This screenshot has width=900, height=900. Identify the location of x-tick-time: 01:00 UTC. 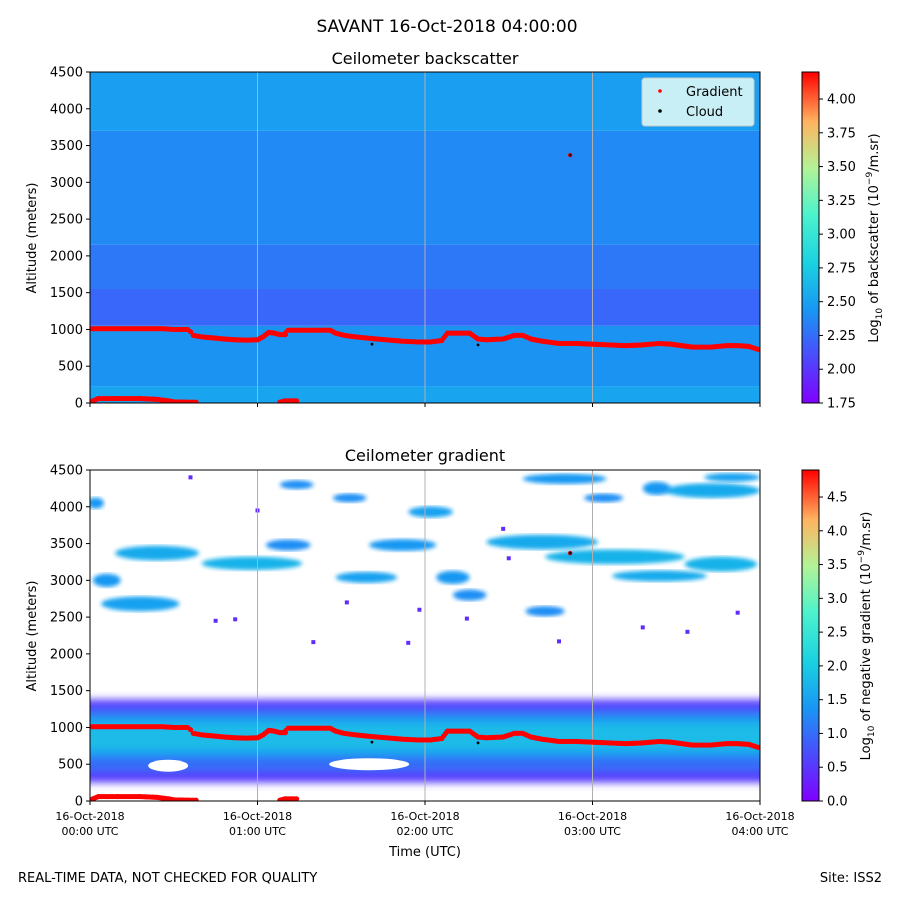
(257, 831).